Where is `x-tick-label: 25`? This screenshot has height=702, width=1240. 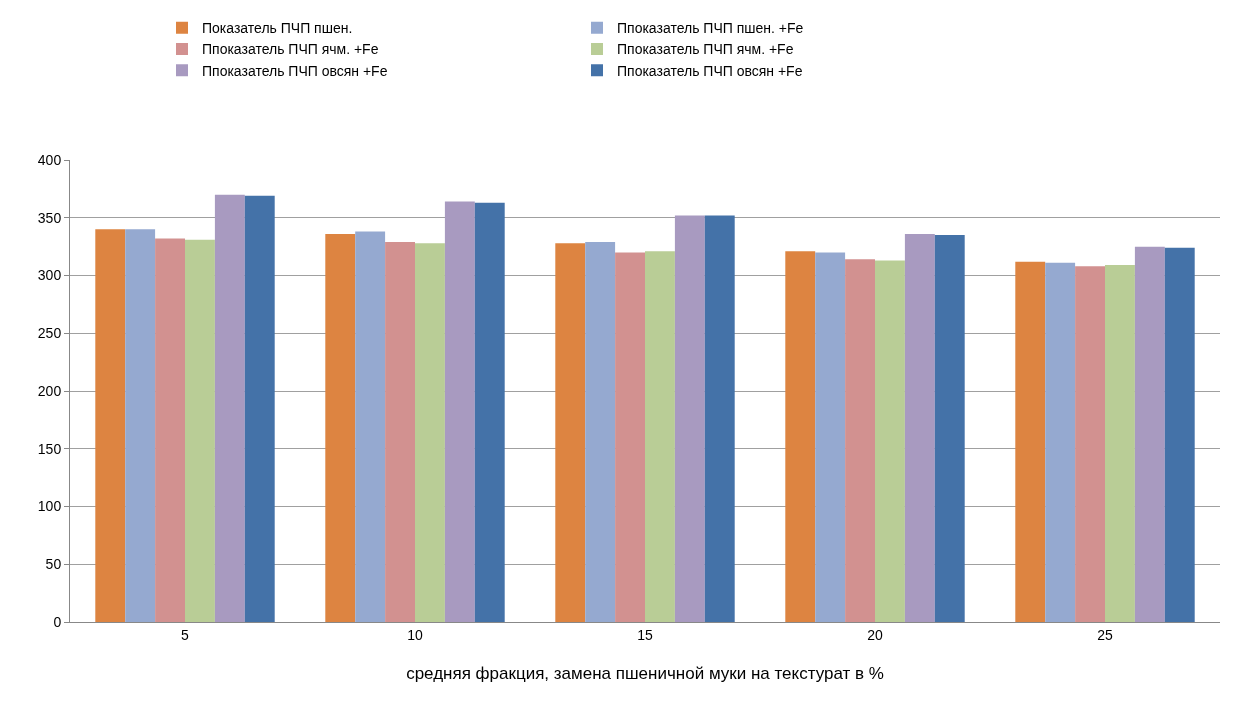
x-tick-label: 25 is located at coordinates (1105, 634).